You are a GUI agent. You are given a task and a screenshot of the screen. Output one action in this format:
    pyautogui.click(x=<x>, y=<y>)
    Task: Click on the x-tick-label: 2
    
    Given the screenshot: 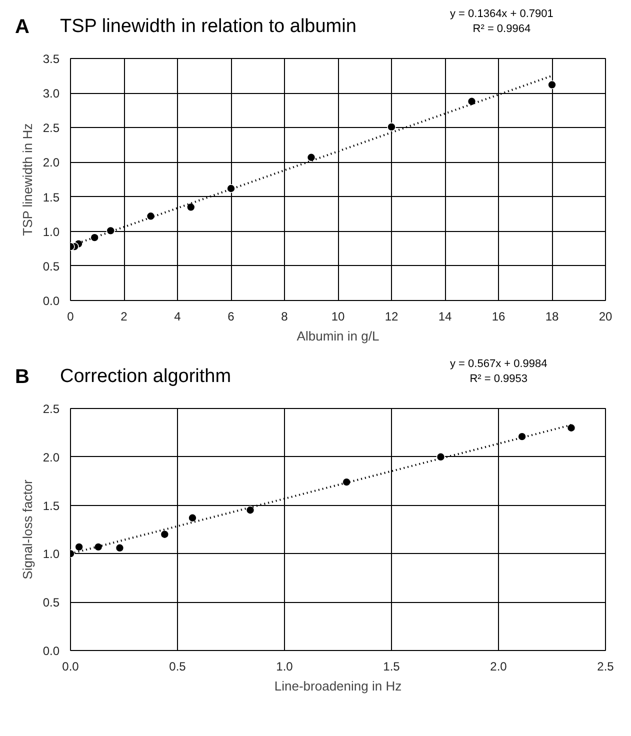 What is the action you would take?
    pyautogui.click(x=124, y=317)
    